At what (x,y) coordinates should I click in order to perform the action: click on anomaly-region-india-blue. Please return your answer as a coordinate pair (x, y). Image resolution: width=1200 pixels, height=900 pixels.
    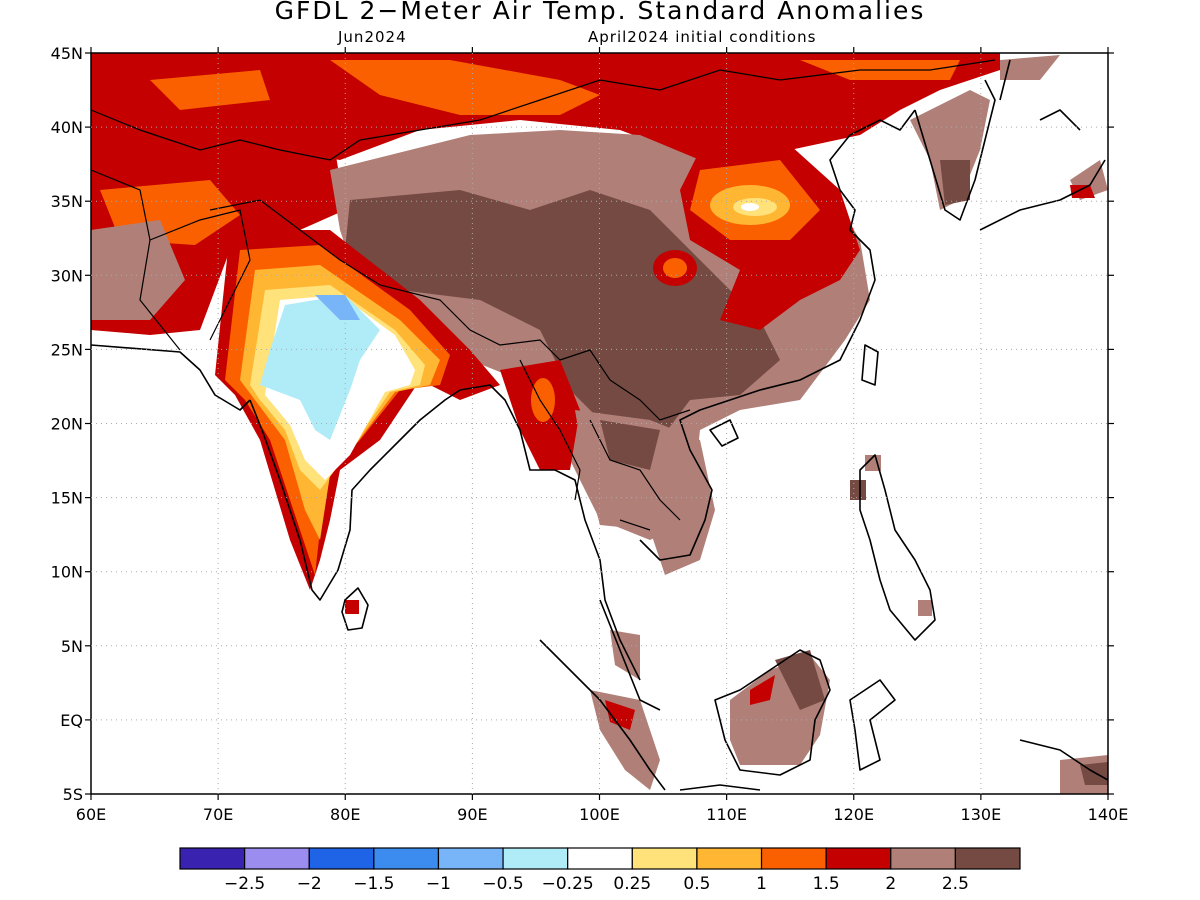
    Looking at the image, I should click on (337, 307).